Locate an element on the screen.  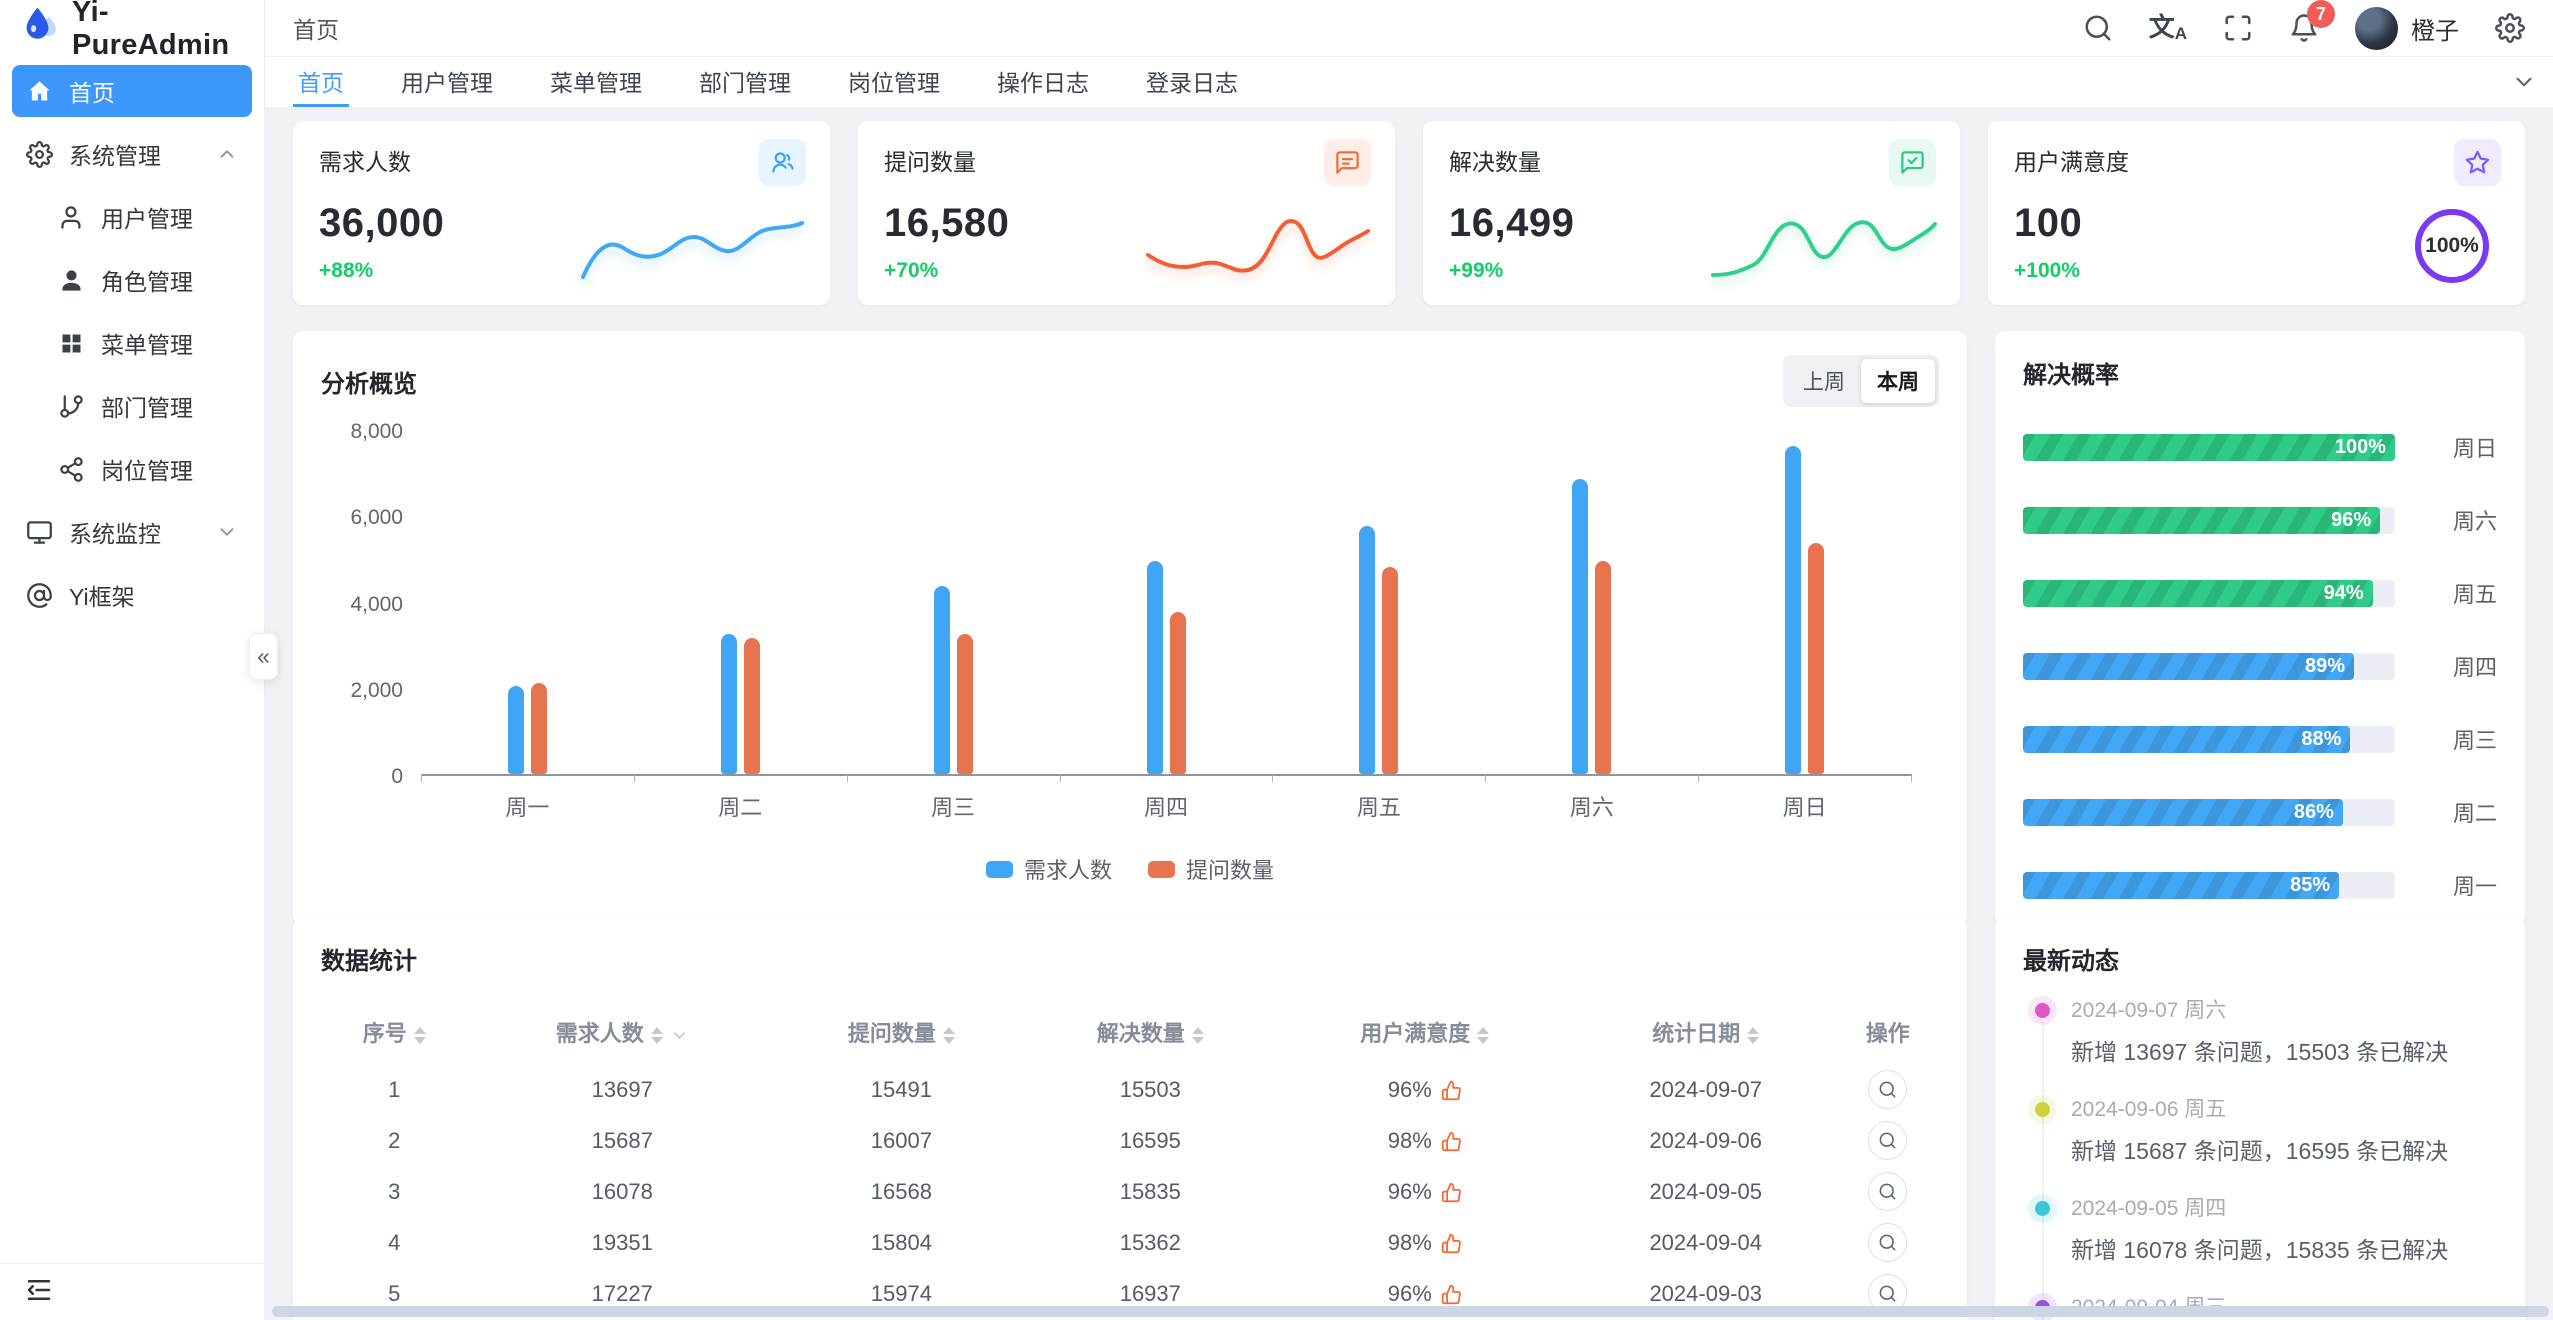
sidebar-item-system-monitor: 系统监控 is located at coordinates (132, 532).